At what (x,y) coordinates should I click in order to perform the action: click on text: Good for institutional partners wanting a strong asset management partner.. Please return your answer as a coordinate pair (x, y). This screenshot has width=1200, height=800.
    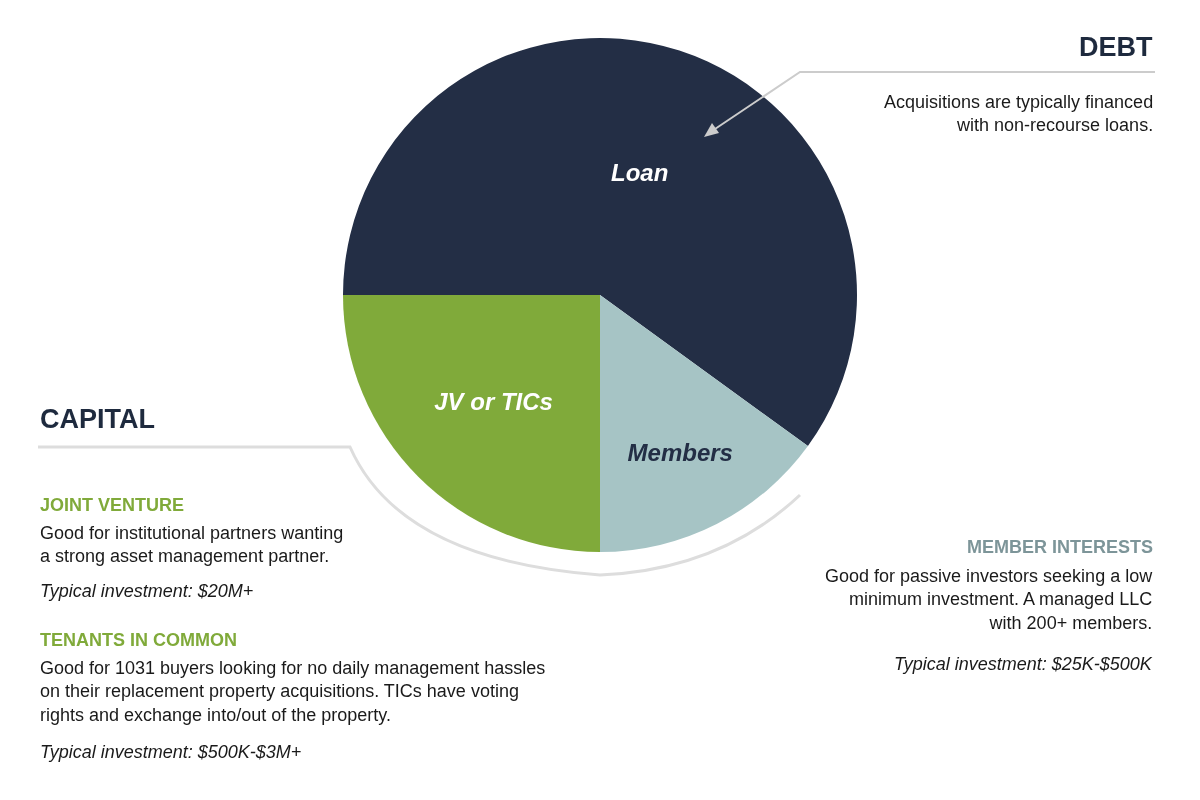
    Looking at the image, I should click on (192, 545).